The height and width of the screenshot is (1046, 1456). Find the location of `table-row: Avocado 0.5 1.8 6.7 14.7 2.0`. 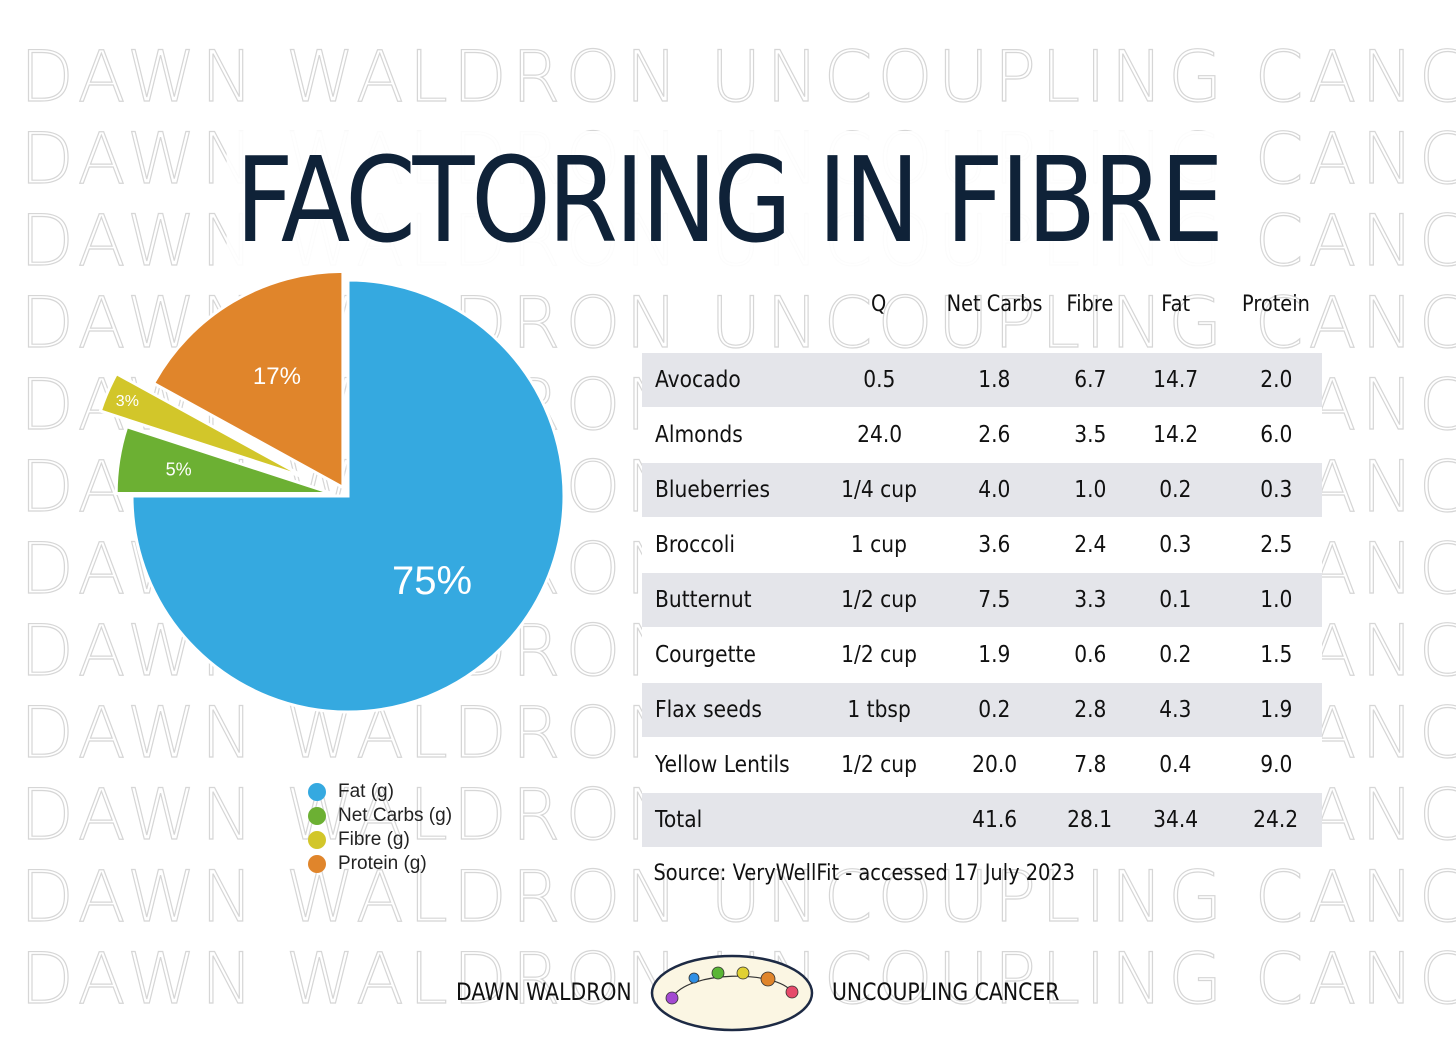

table-row: Avocado 0.5 1.8 6.7 14.7 2.0 is located at coordinates (982, 380).